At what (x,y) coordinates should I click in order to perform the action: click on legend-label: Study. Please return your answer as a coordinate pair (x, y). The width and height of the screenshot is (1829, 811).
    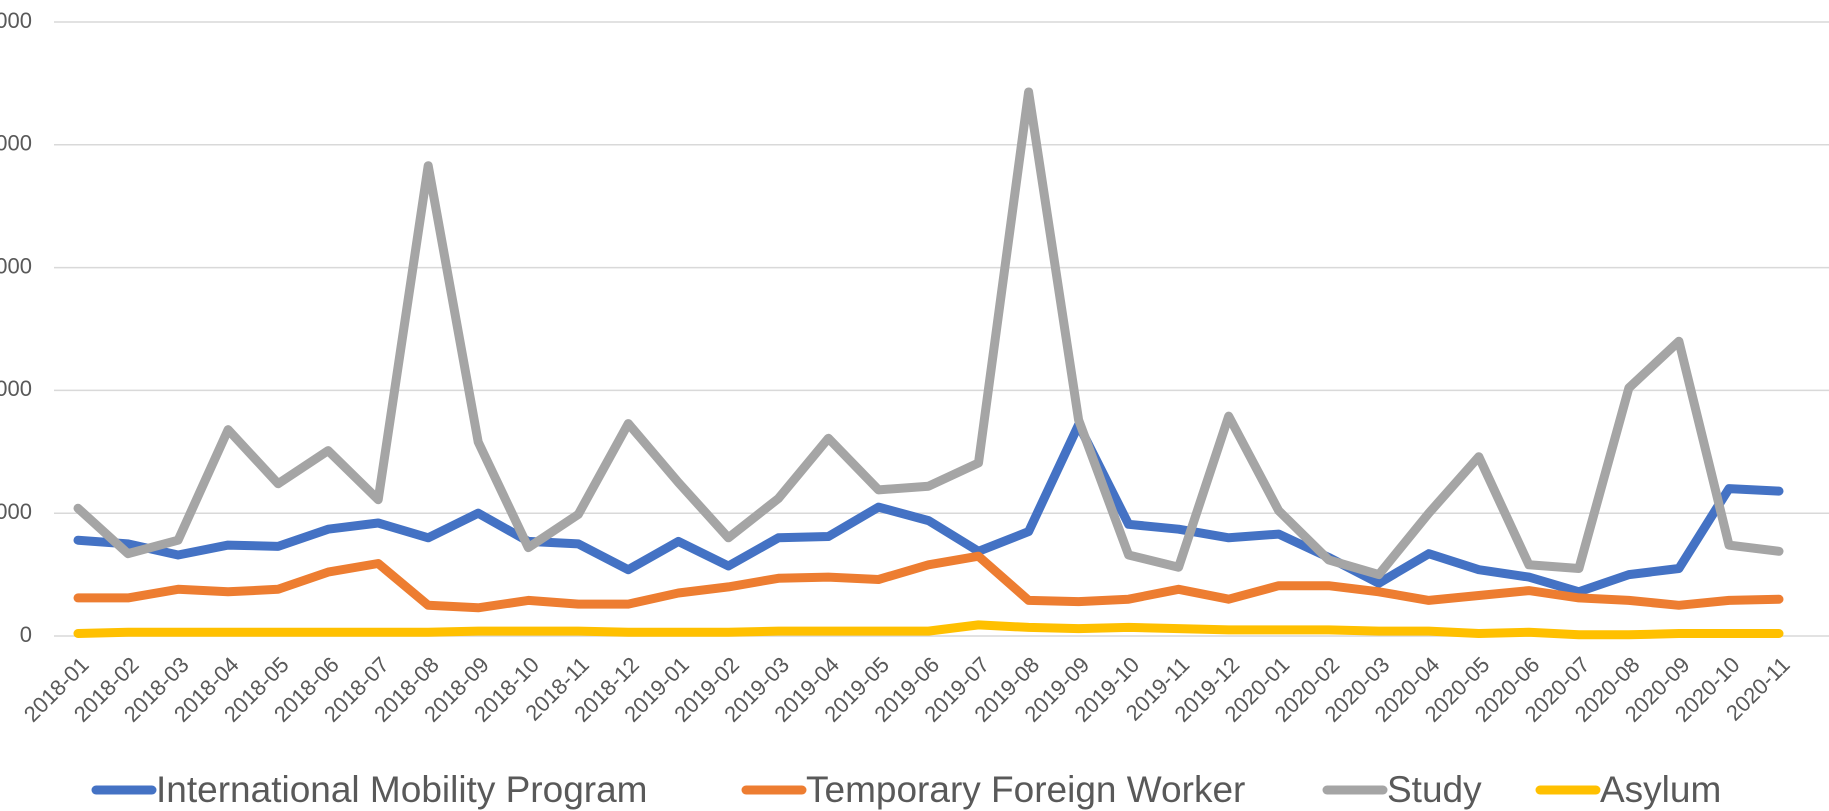
    Looking at the image, I should click on (1434, 789).